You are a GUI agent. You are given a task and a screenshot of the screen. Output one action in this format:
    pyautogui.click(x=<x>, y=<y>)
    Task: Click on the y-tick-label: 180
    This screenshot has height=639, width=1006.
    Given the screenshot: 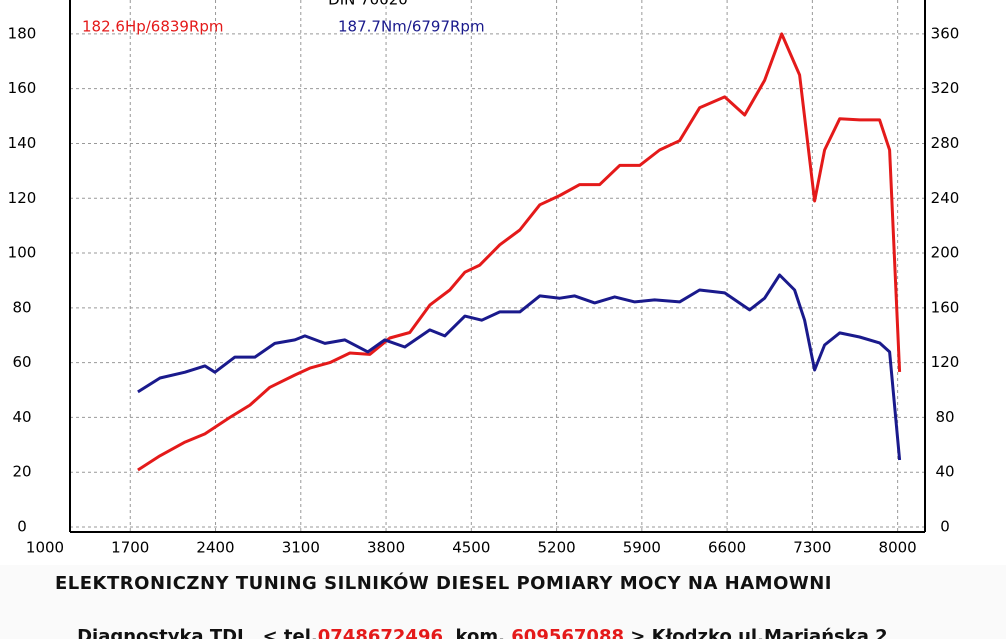 What is the action you would take?
    pyautogui.click(x=22, y=33)
    